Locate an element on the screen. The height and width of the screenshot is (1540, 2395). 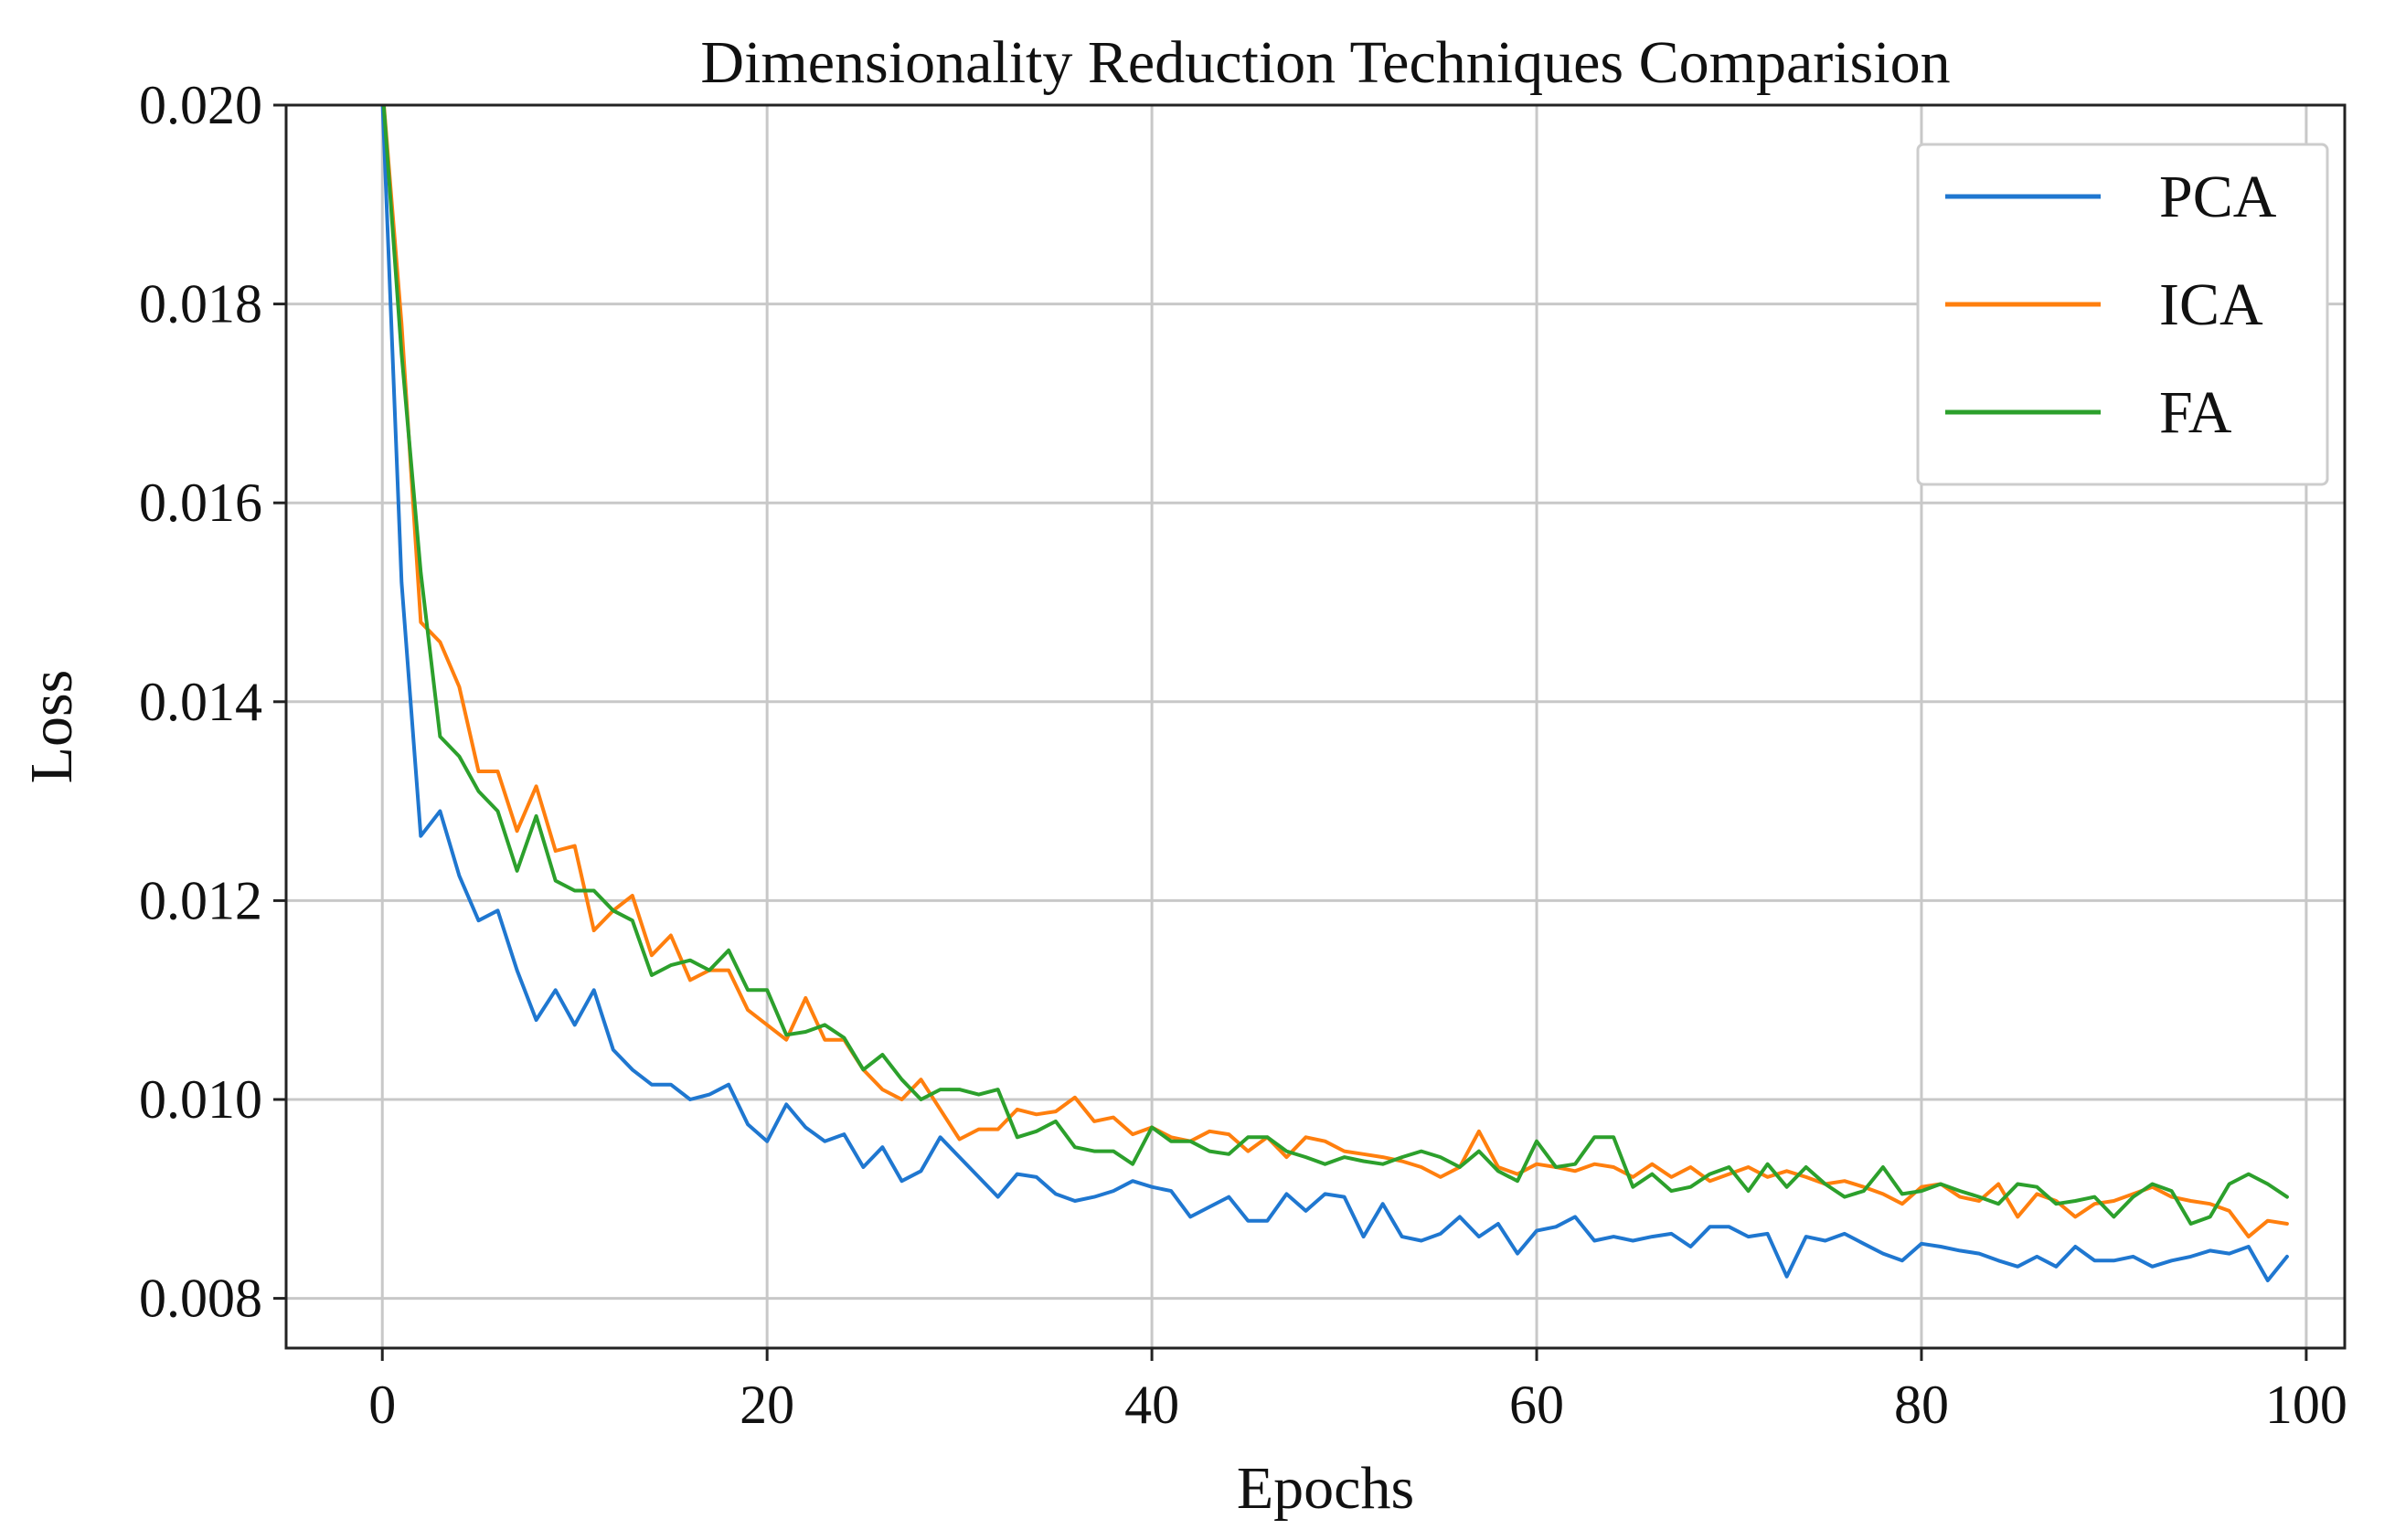
legend-label-ica: ICA is located at coordinates (2211, 304).